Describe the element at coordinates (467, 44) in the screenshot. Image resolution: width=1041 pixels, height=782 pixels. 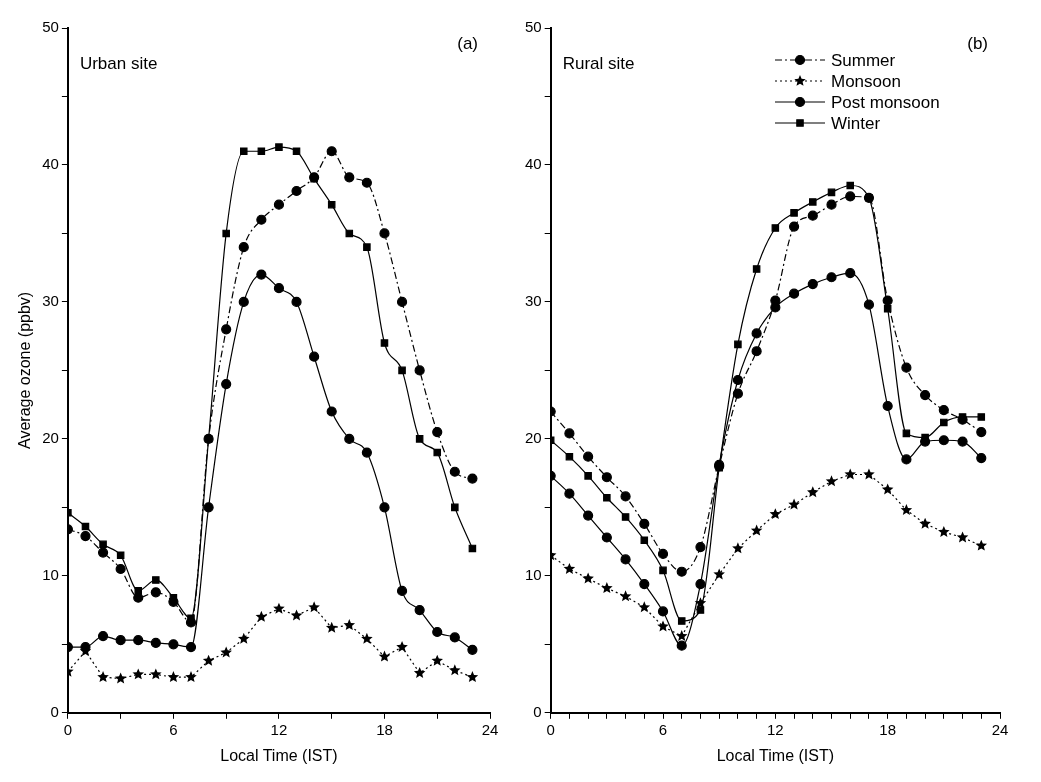
I see `annotation: (a)` at that location.